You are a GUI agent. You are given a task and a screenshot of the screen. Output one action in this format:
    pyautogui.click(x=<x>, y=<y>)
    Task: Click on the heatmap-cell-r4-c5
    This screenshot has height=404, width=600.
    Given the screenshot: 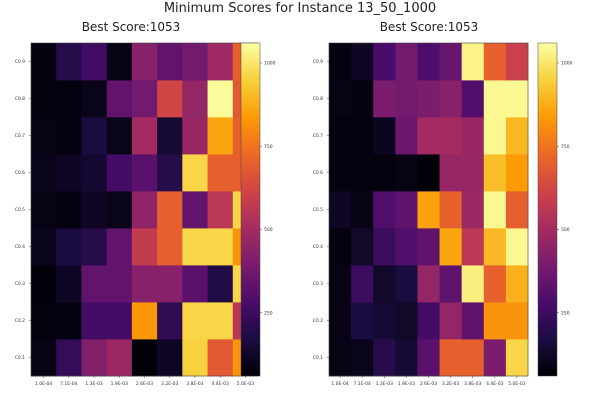 What is the action you would take?
    pyautogui.click(x=144, y=247)
    